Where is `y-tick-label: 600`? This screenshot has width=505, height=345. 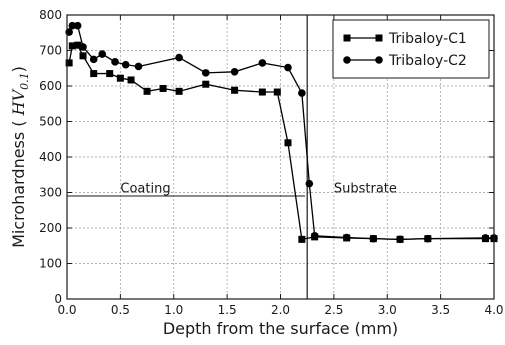
y-tick-label: 600 is located at coordinates (50, 86).